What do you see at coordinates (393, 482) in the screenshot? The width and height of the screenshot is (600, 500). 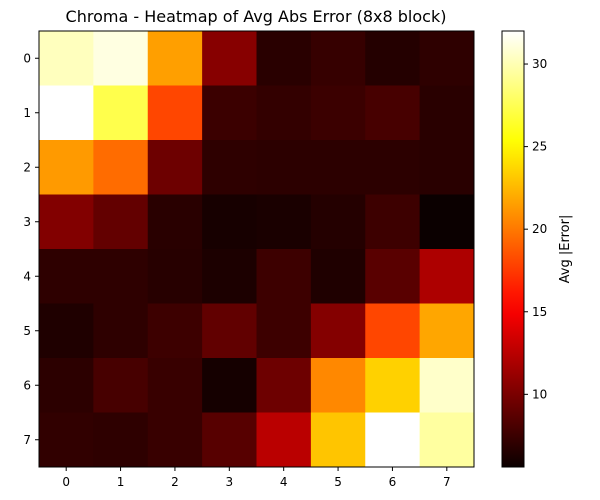 I see `x-tick-label: 6` at bounding box center [393, 482].